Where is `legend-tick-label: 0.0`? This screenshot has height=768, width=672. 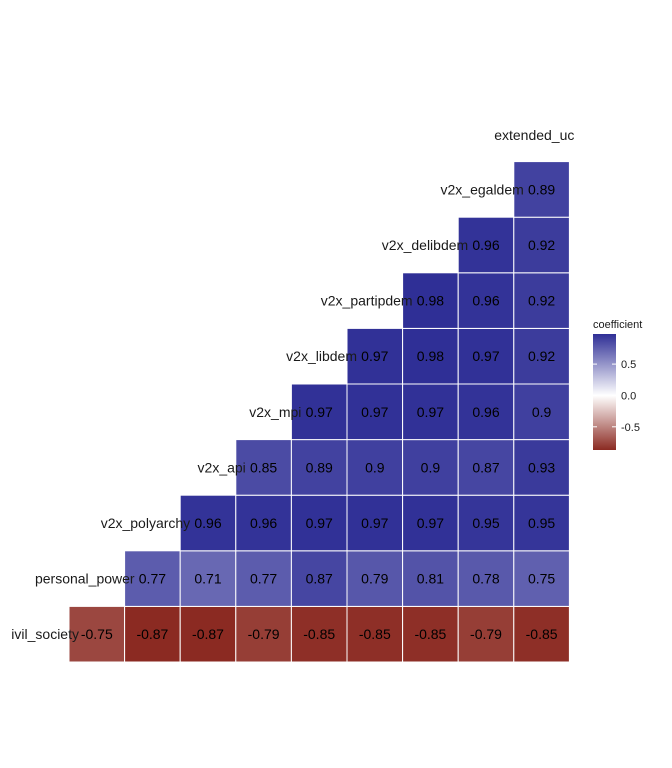 legend-tick-label: 0.0 is located at coordinates (628, 396).